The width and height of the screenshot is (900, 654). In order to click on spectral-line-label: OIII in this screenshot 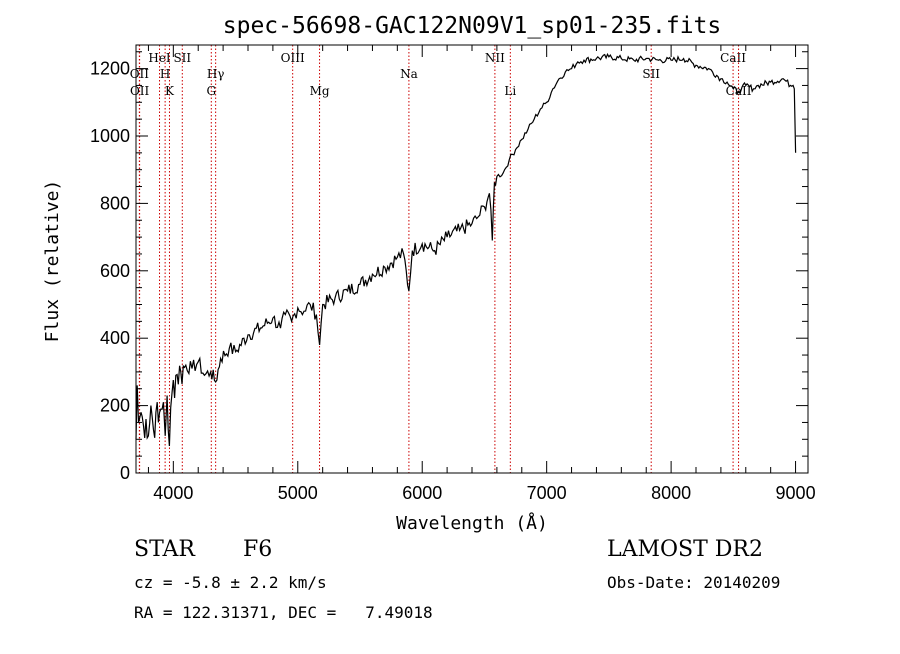, I will do `click(293, 58)`.